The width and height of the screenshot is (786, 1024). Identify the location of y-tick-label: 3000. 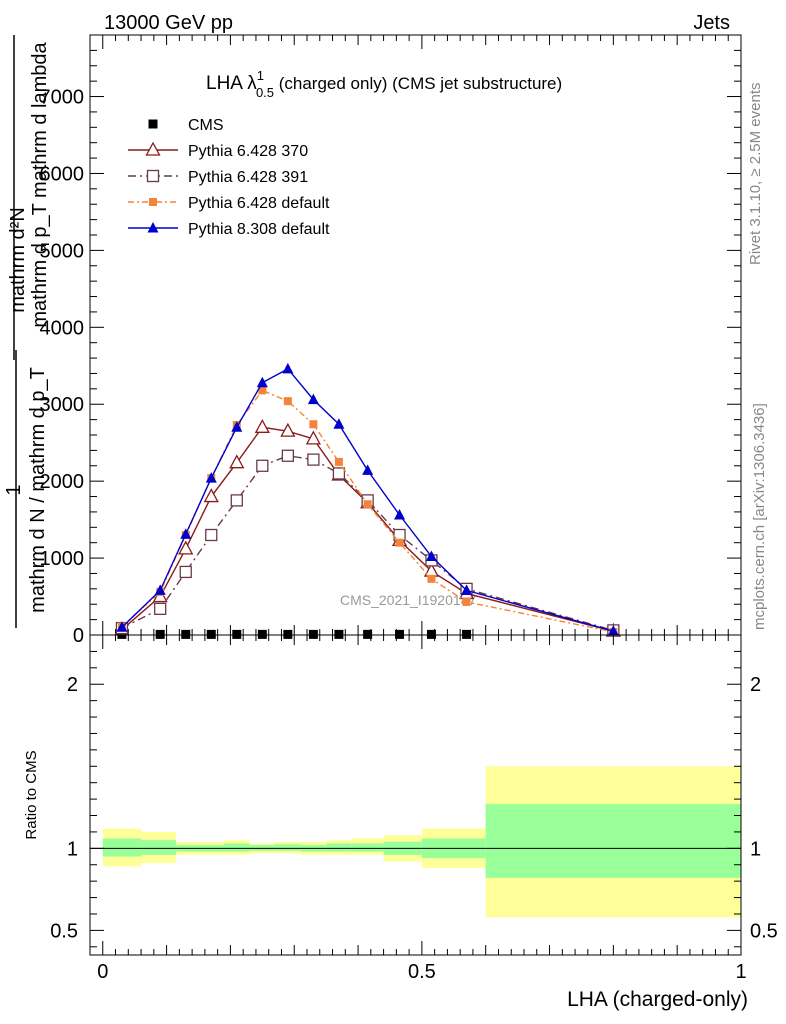
(62, 405).